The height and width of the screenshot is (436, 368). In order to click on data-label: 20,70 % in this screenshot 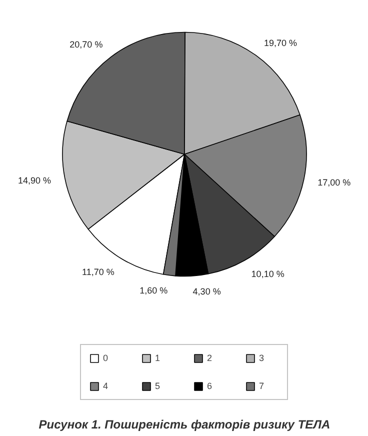, I will do `click(86, 45)`.